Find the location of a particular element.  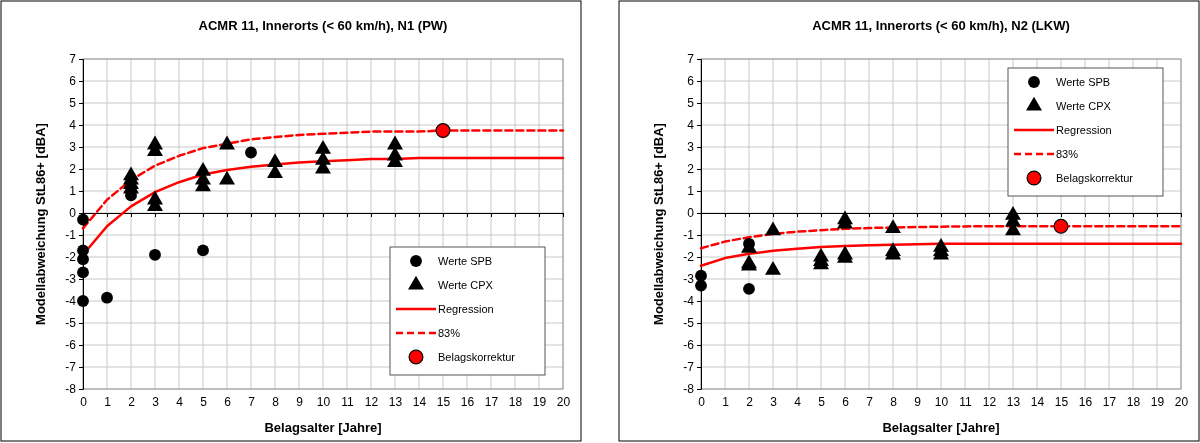

chart-title: ACMR 11, Innerorts (< 60 km/h), N1 (PW) is located at coordinates (323, 25).